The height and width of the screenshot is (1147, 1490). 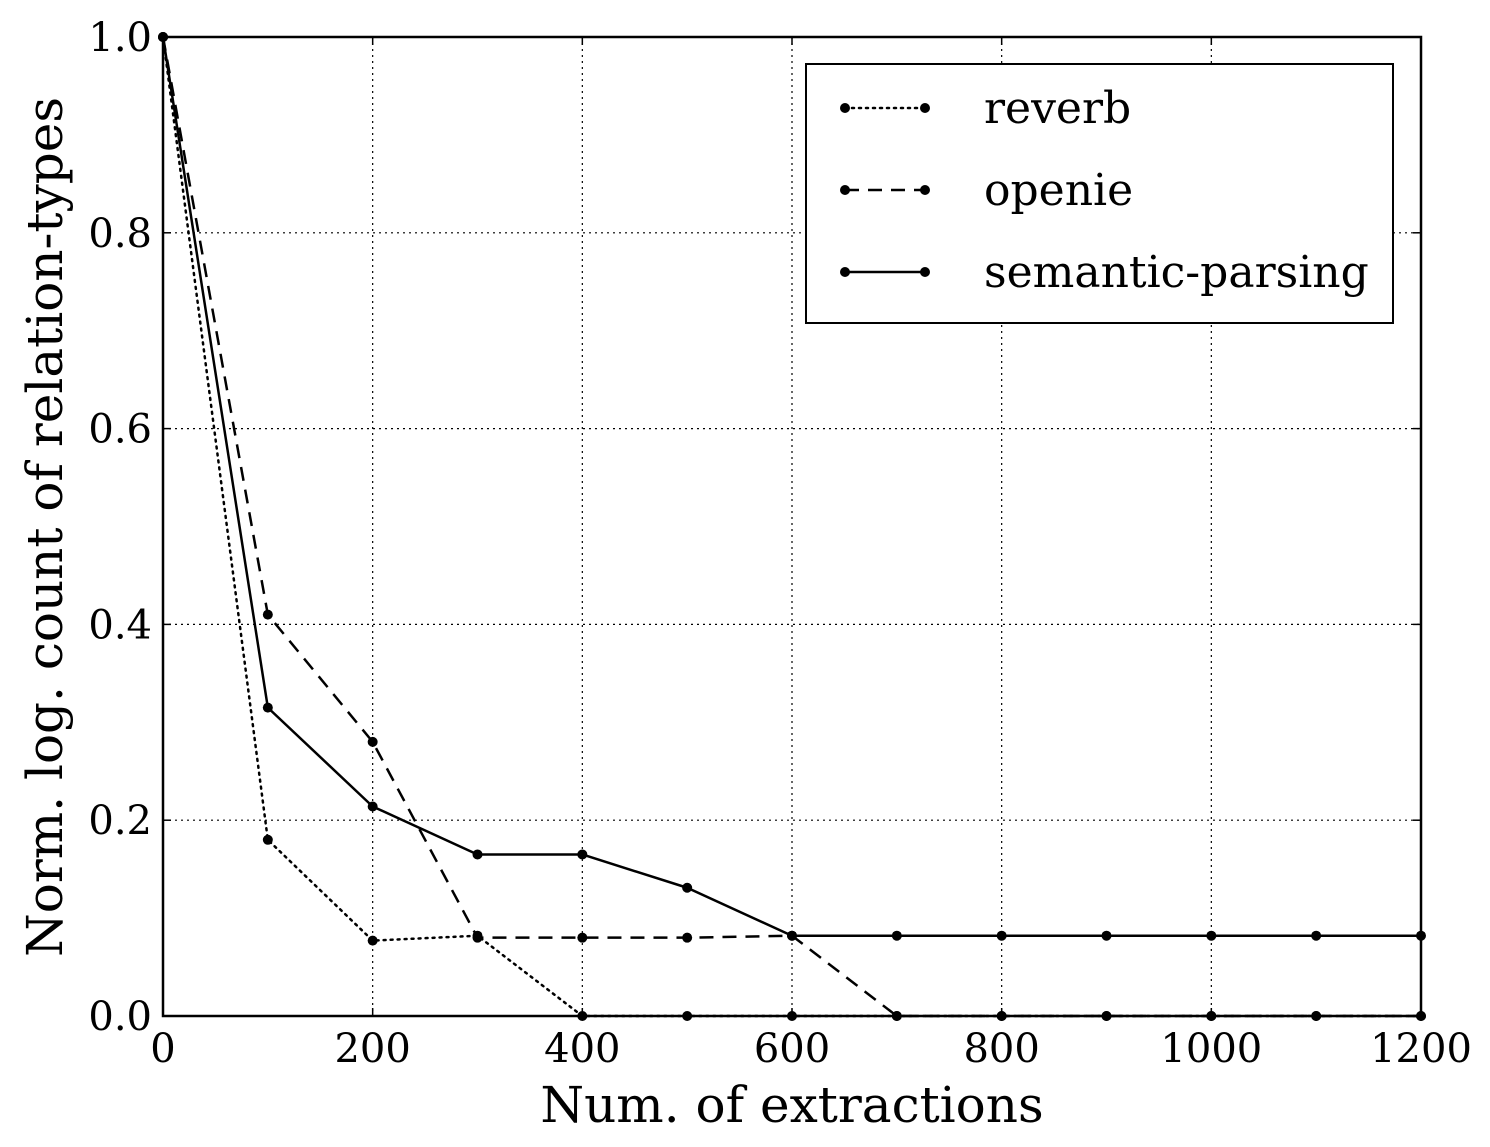 I want to click on legend: reverb openie semantic-parsing, so click(x=1099, y=193).